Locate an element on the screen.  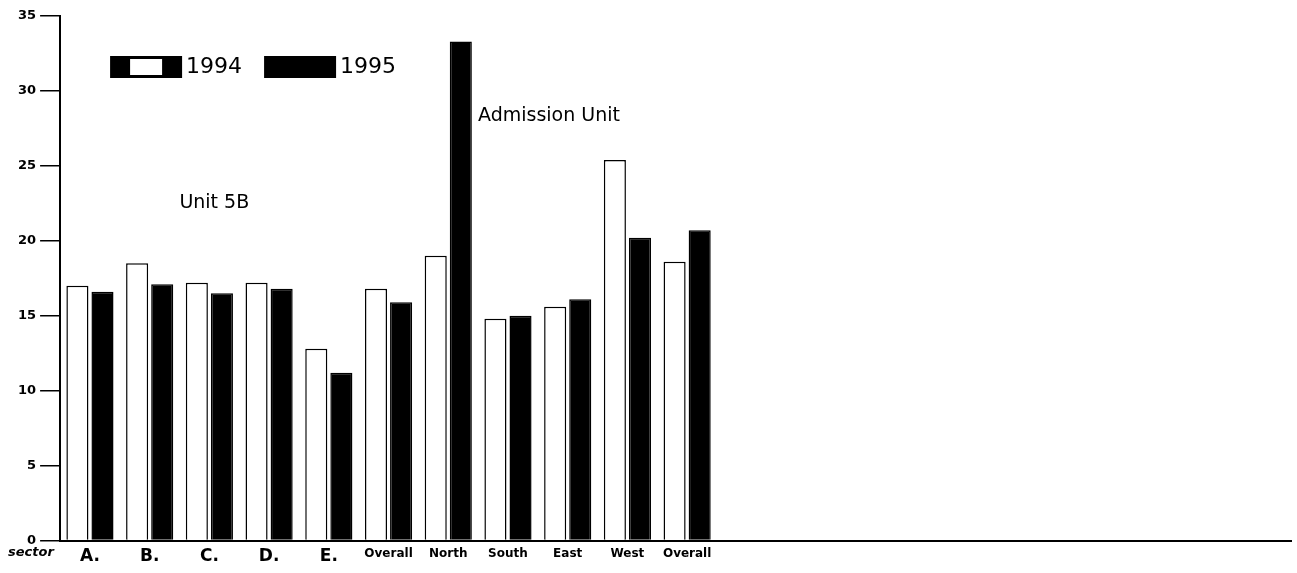
x-tick-label: South is located at coordinates (508, 552).